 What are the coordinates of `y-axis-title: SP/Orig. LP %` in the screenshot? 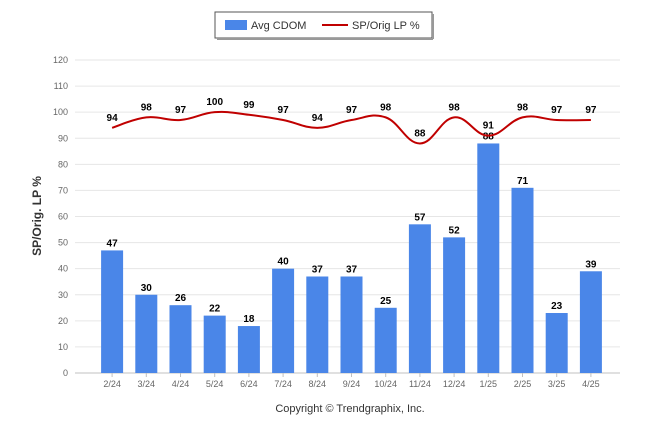 It's located at (37, 216).